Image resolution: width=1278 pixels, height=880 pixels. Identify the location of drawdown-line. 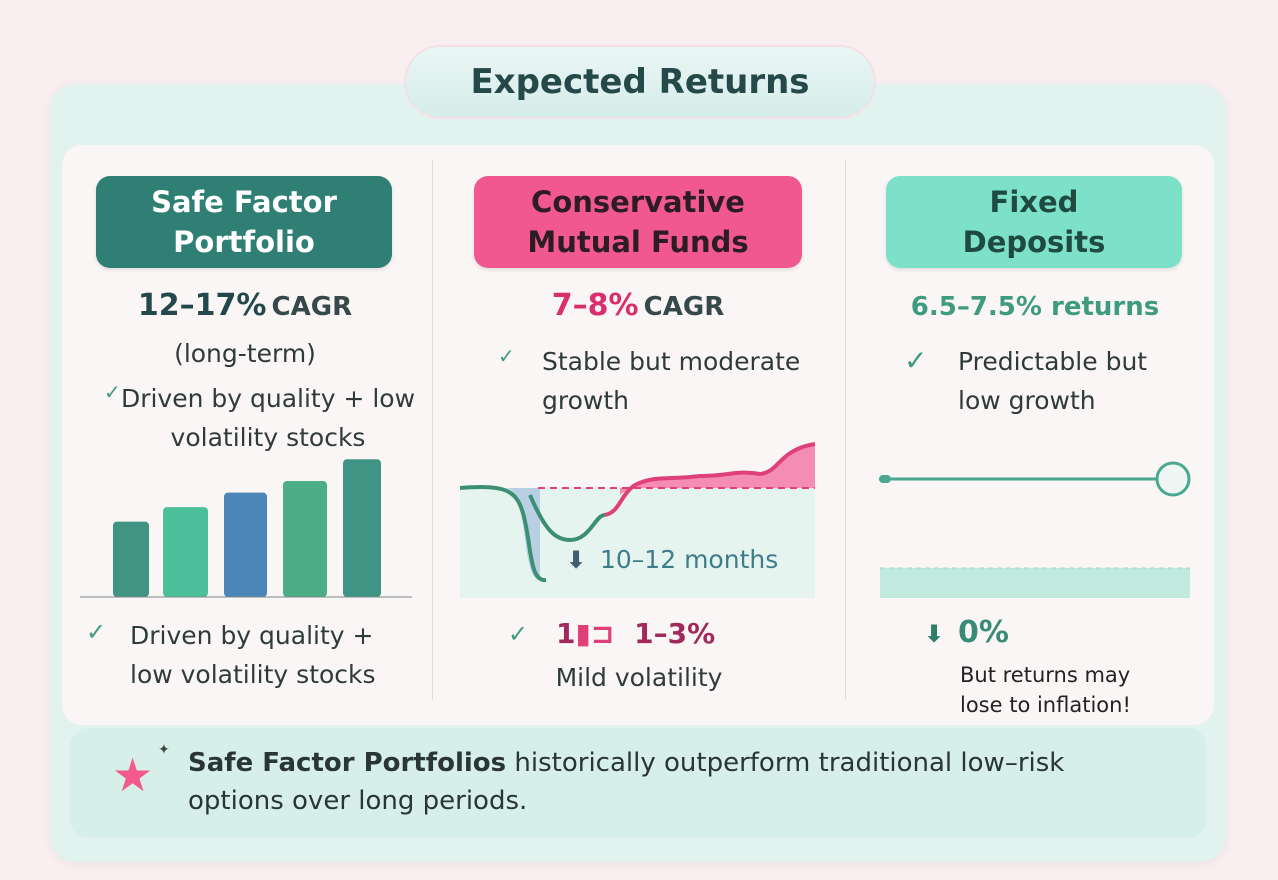
(503, 533).